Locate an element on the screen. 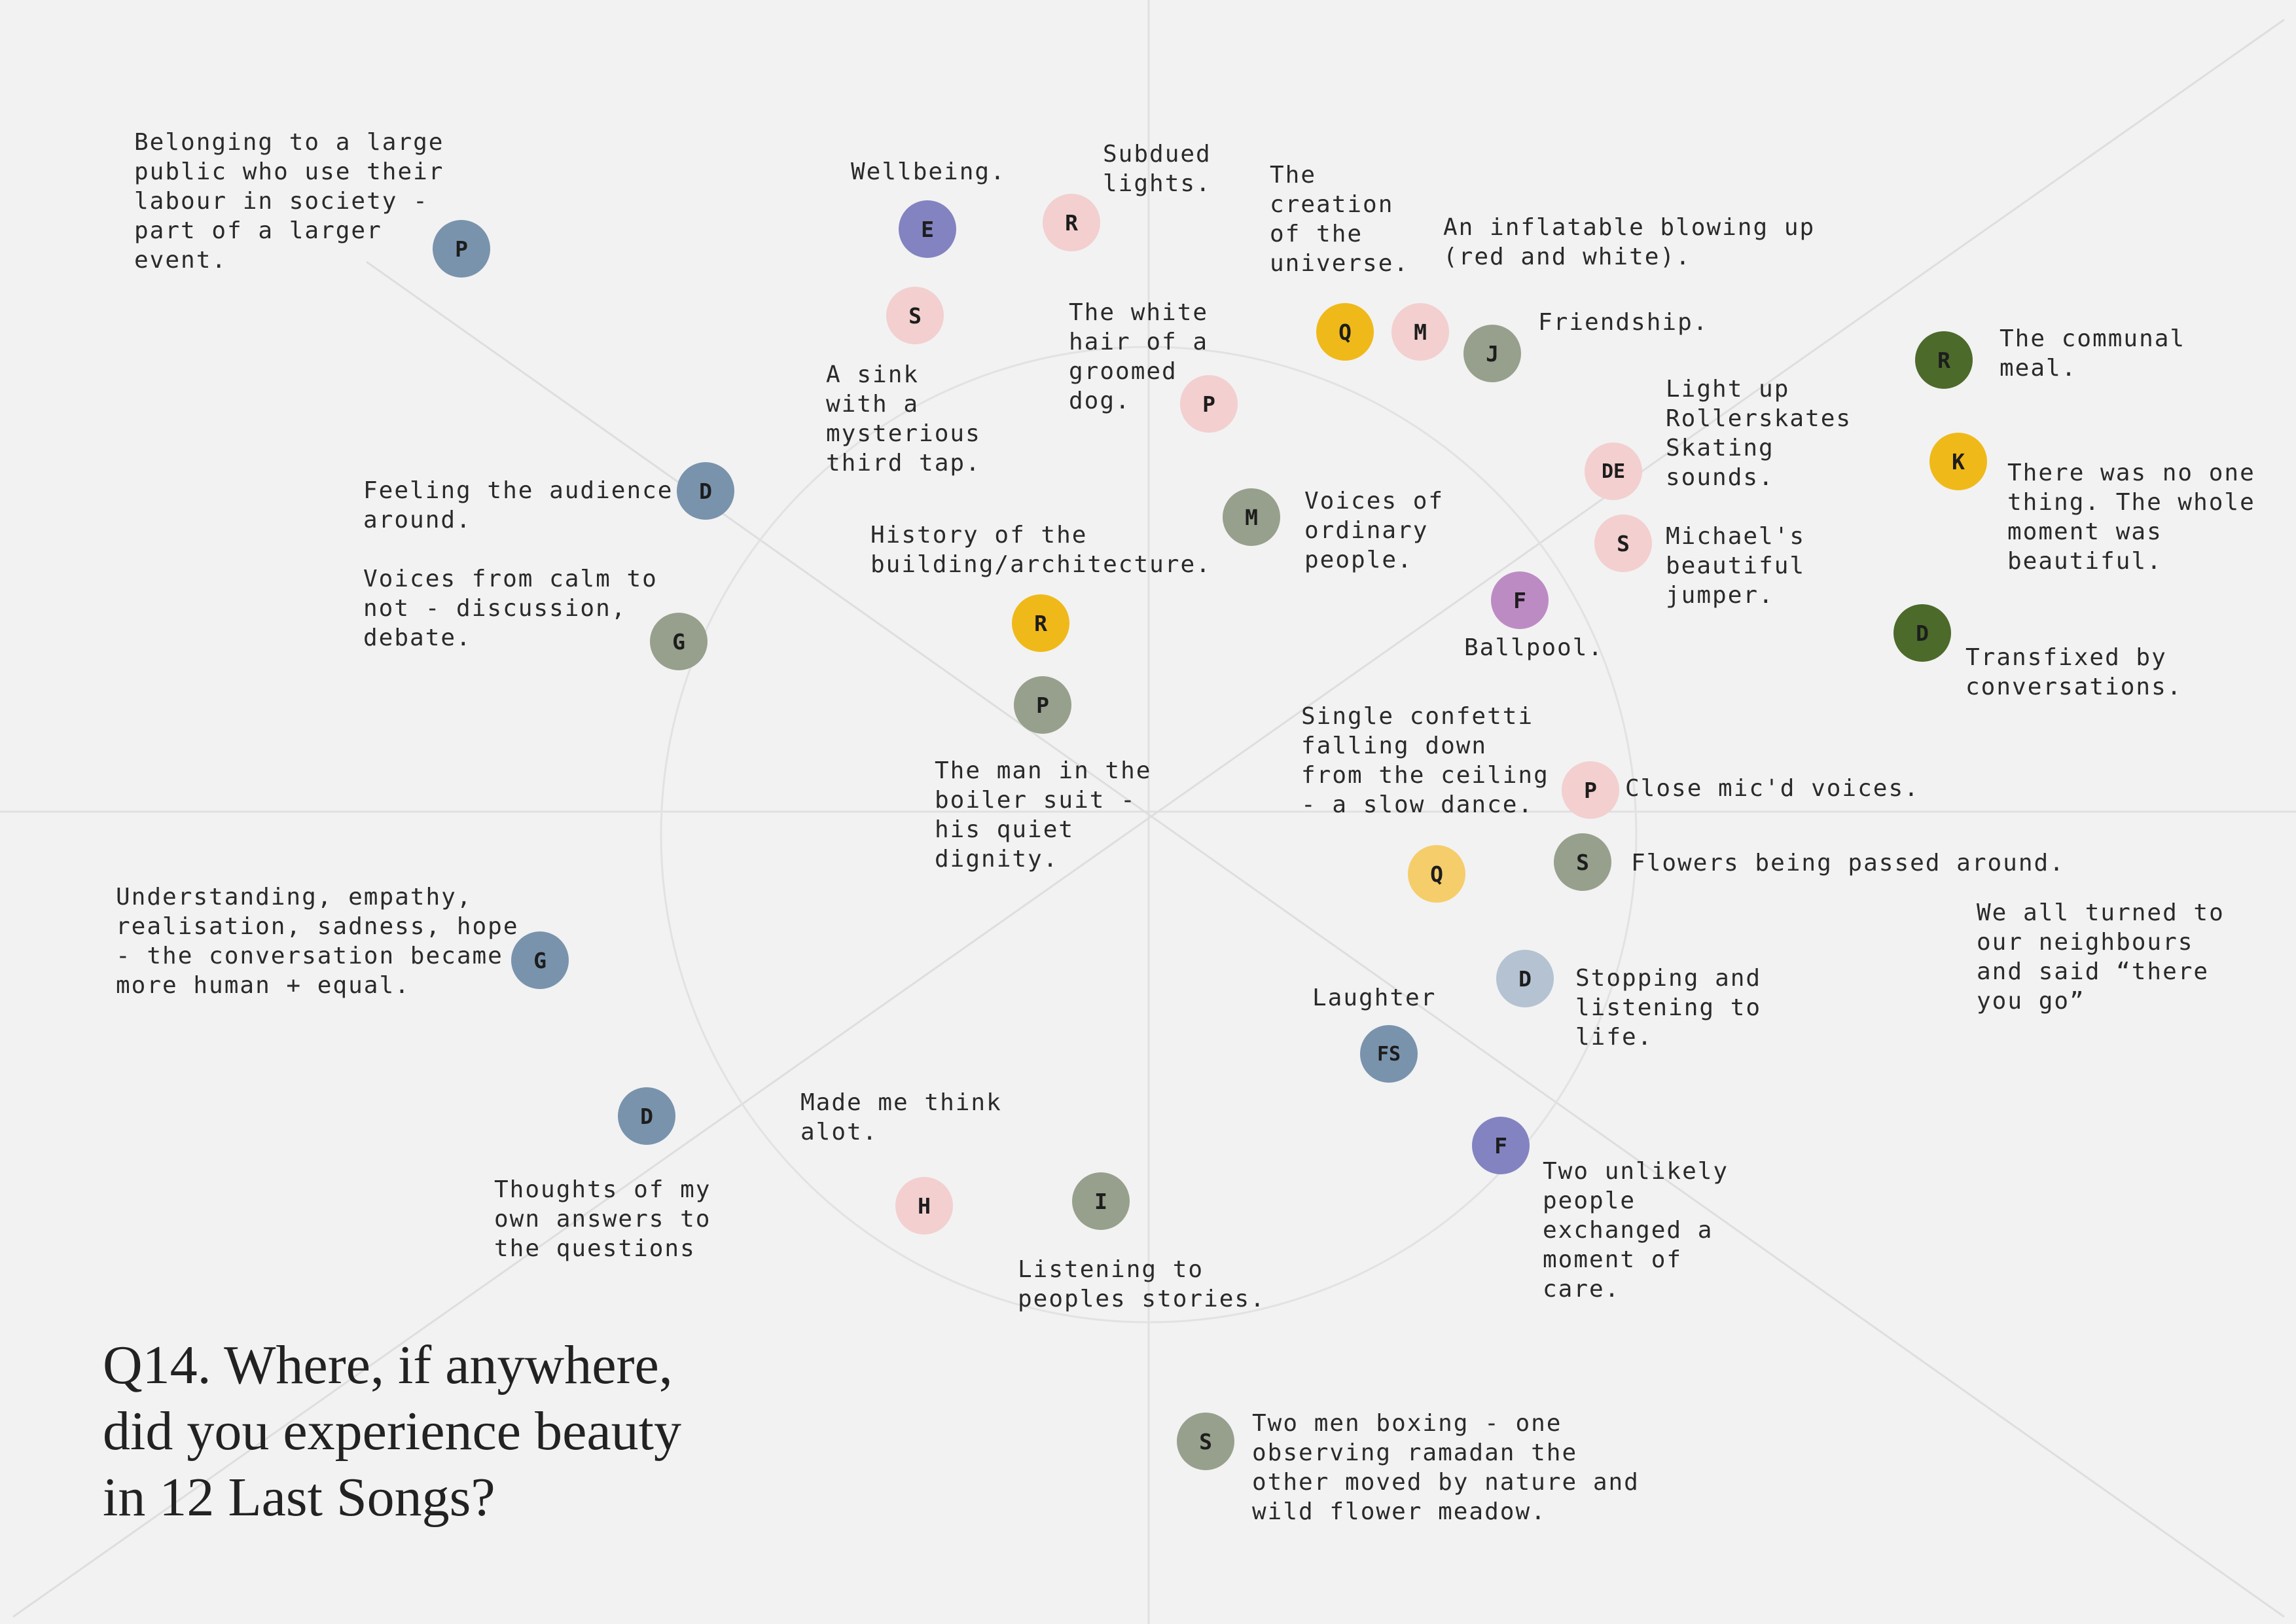 The image size is (2296, 1624). response-text: Listening to peoples stories. is located at coordinates (1142, 1284).